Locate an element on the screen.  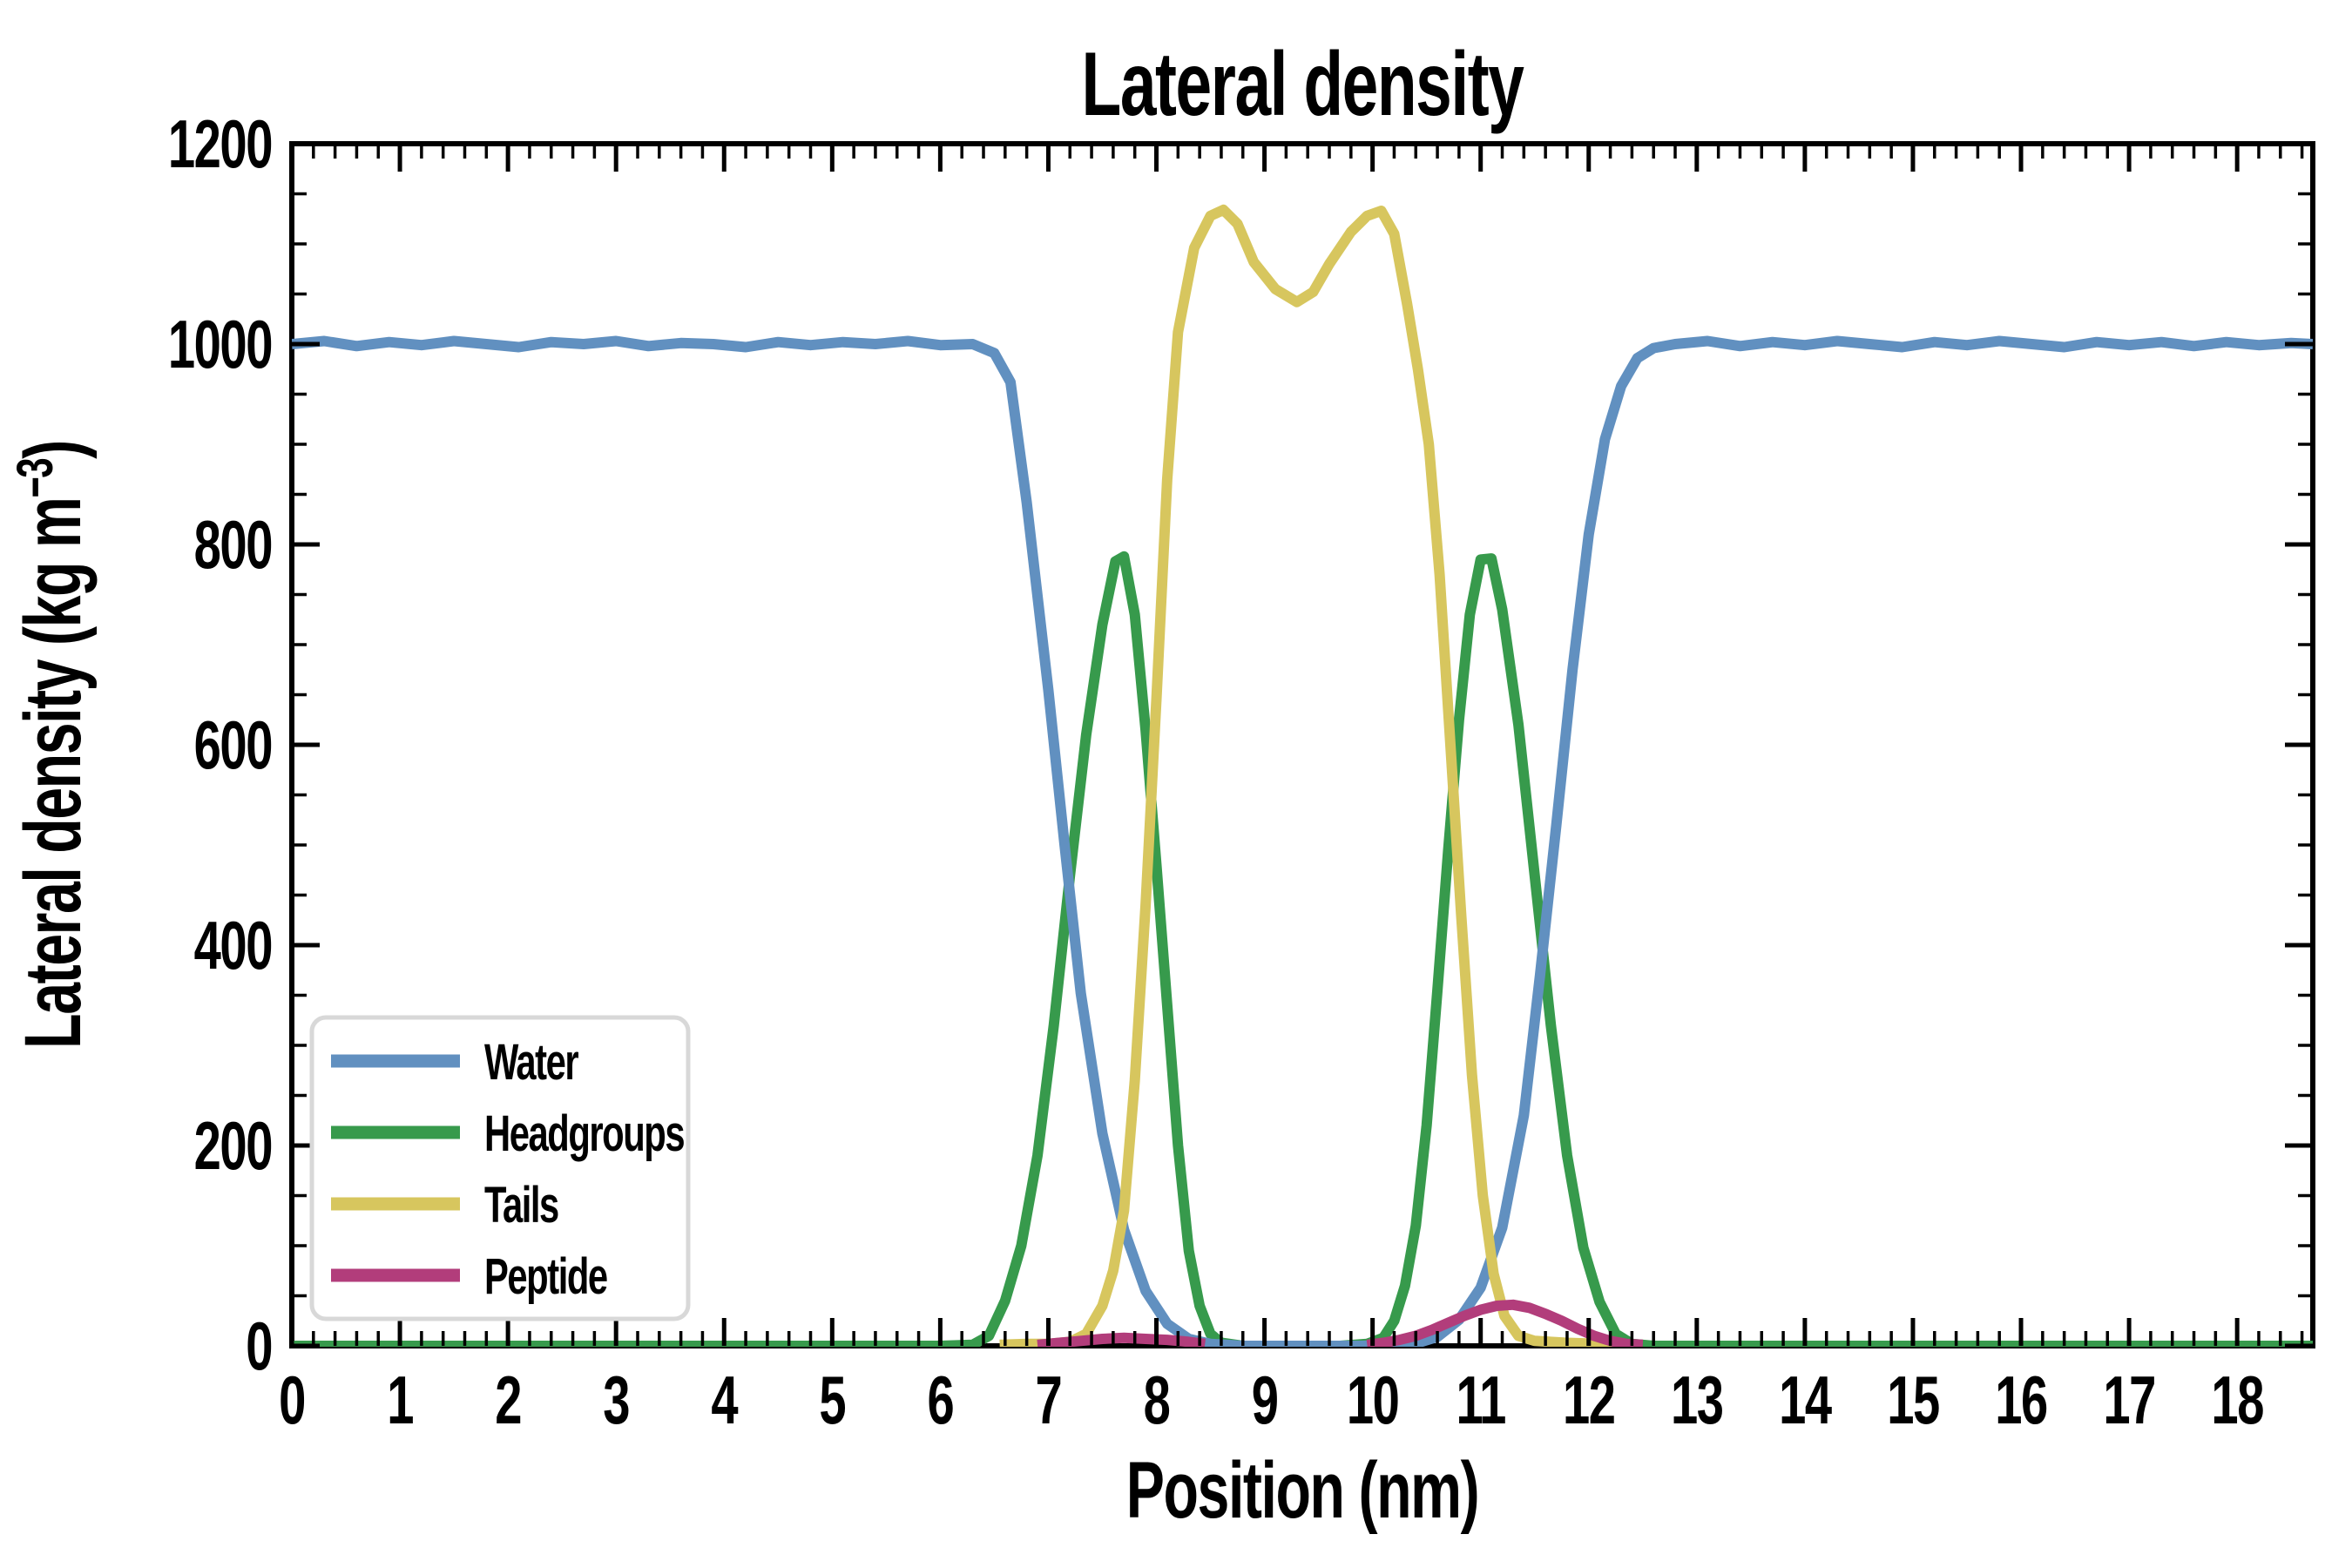
legend: Water Headgroups Tails Peptide is located at coordinates (500, 1168).